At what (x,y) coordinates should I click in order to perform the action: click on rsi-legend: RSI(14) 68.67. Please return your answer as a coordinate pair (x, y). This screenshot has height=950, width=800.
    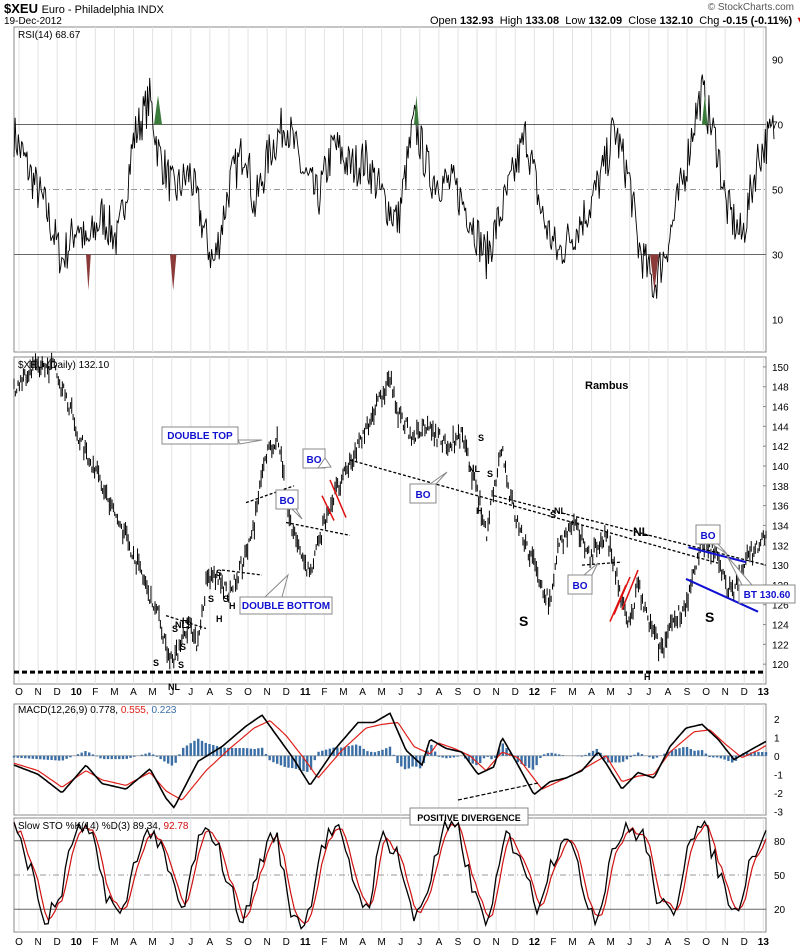
    Looking at the image, I should click on (49, 35).